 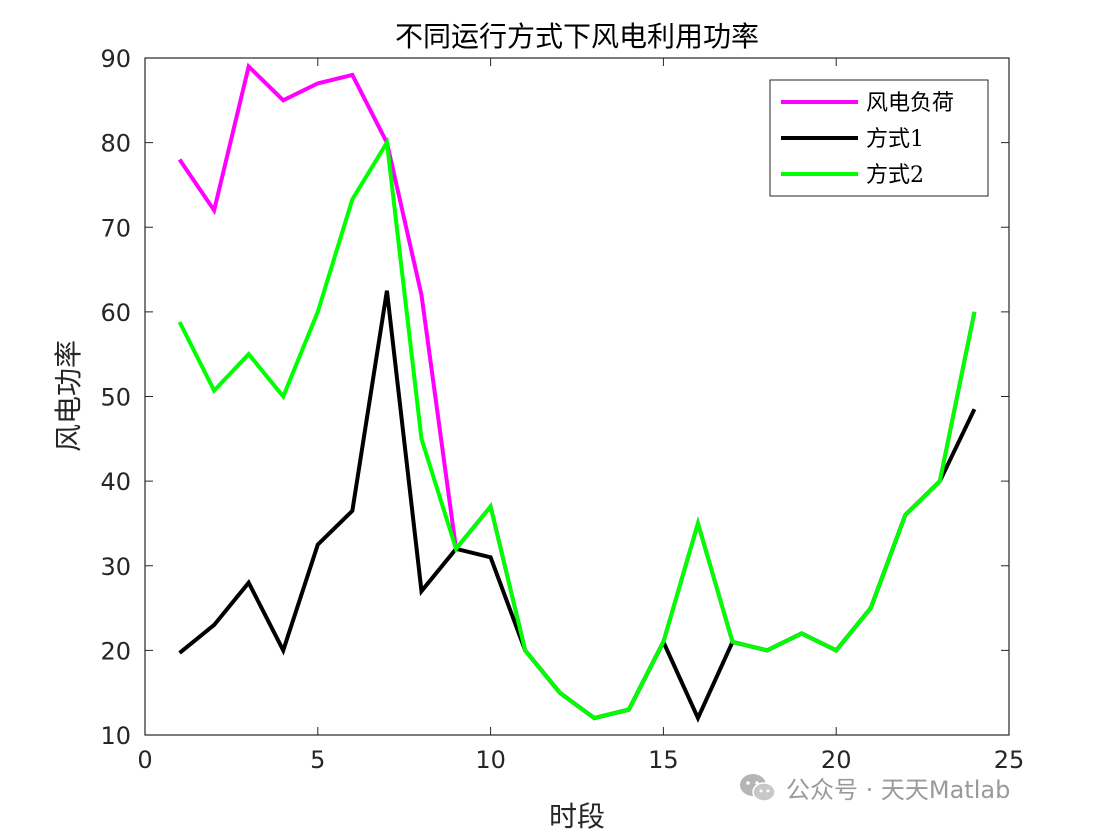 I want to click on x-tick-label: 25, so click(x=1009, y=760).